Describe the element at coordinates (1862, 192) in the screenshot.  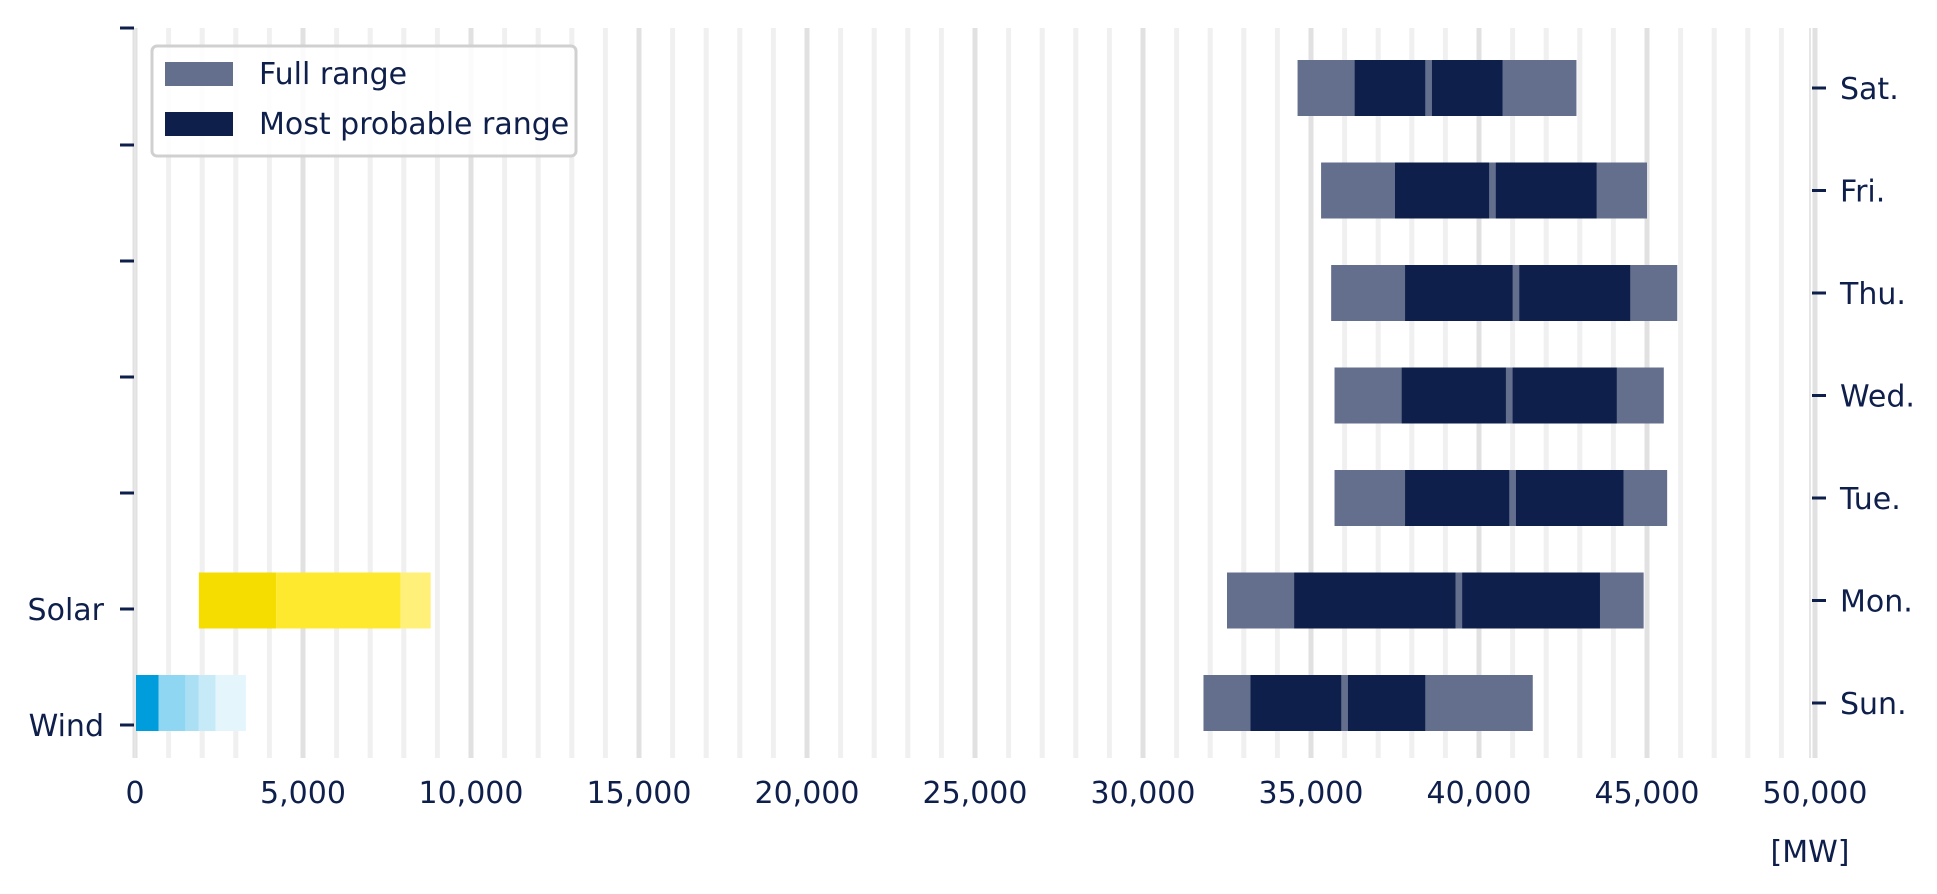
I see `right-axis-label: Fri.` at that location.